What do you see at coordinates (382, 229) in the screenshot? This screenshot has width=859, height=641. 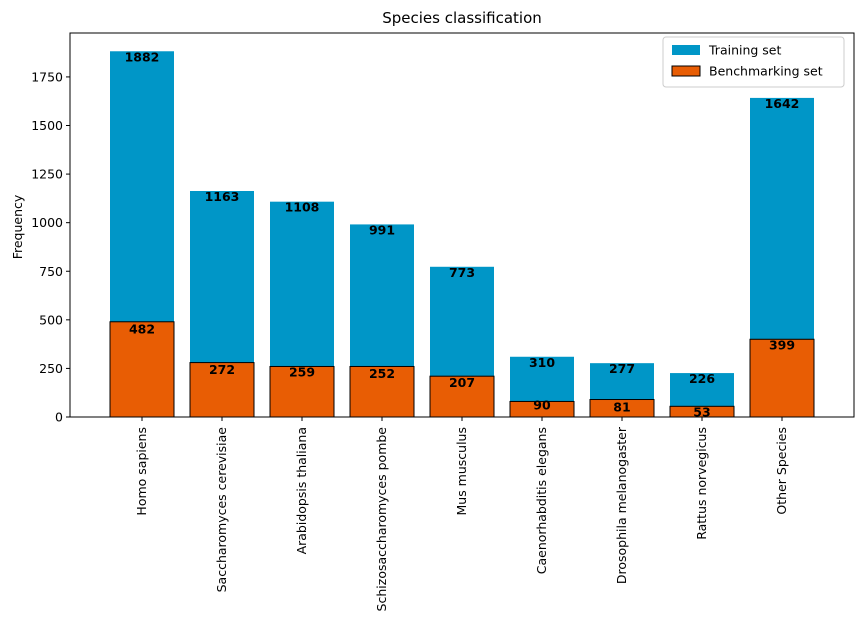 I see `training-value-label: 991` at bounding box center [382, 229].